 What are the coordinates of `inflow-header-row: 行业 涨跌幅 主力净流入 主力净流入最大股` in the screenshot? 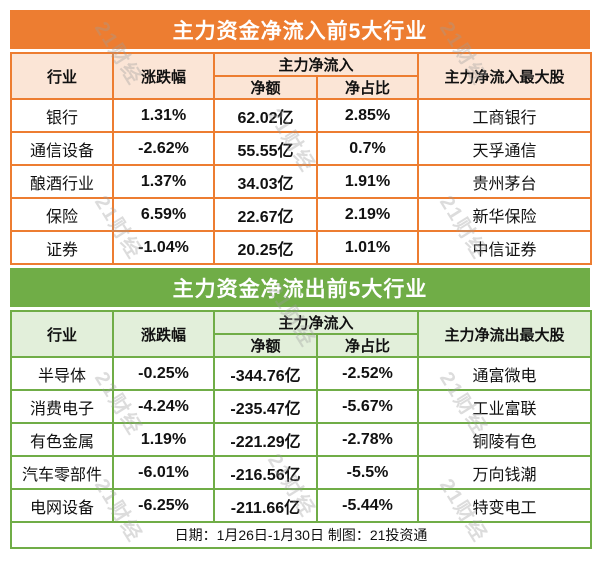 It's located at (301, 76).